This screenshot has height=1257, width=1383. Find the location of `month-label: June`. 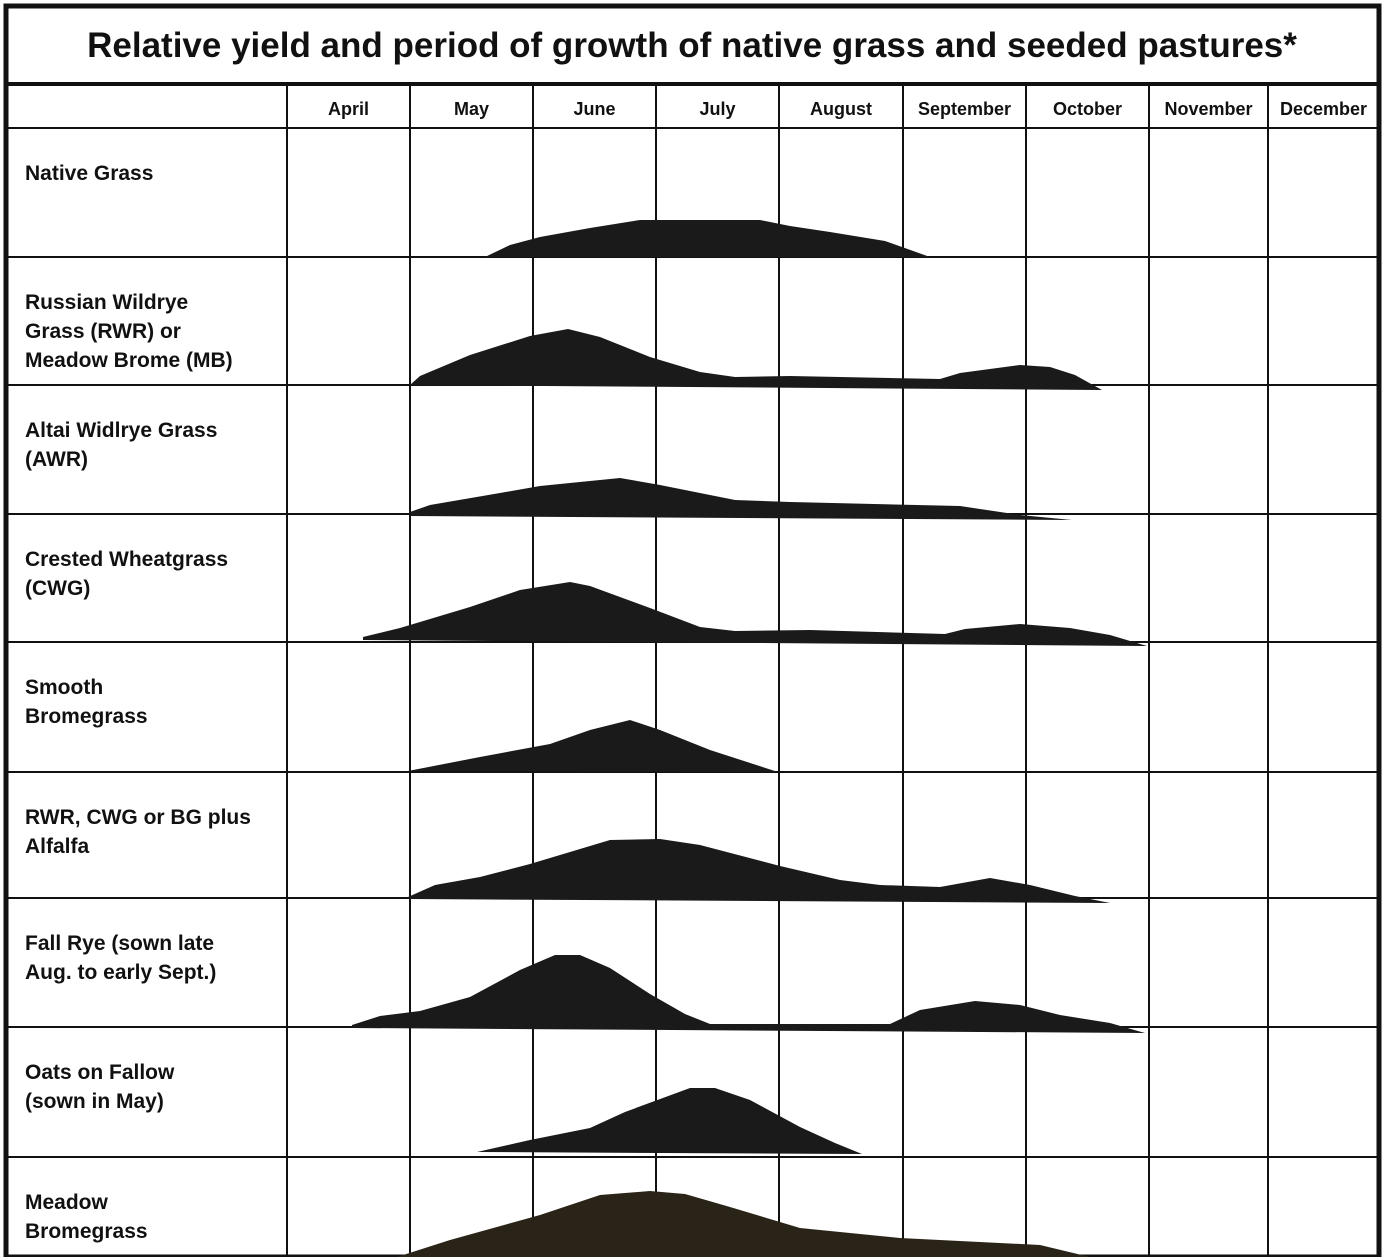

month-label: June is located at coordinates (594, 109).